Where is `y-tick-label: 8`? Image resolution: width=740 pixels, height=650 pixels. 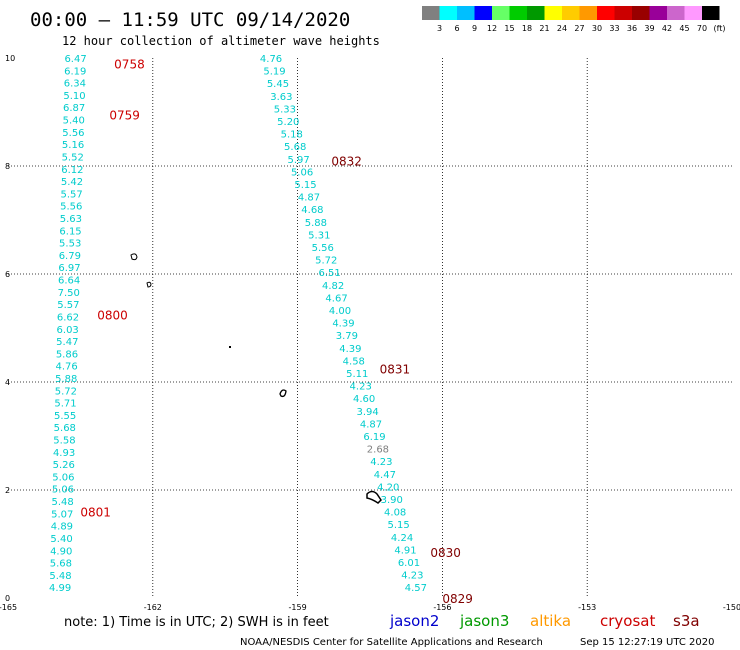
y-tick-label: 8 is located at coordinates (7, 166).